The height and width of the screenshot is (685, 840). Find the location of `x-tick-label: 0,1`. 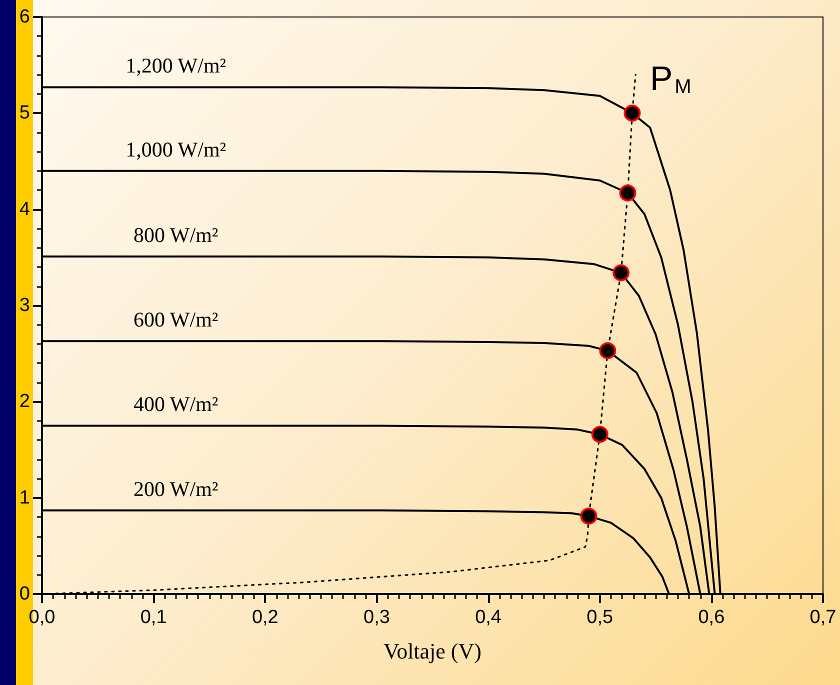

x-tick-label: 0,1 is located at coordinates (153, 617).